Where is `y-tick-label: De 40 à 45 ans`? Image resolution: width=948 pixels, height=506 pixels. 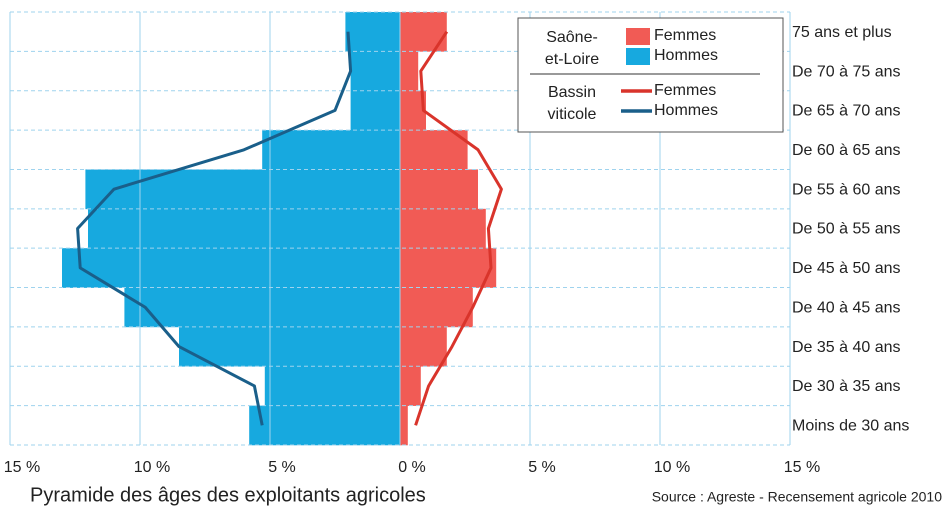 y-tick-label: De 40 à 45 ans is located at coordinates (846, 307).